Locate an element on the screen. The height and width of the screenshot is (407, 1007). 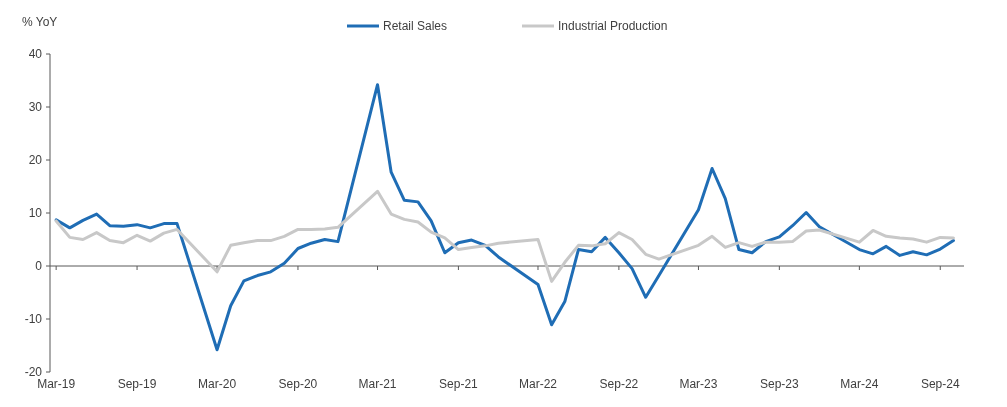
y-tick-label: 30 is located at coordinates (35, 107).